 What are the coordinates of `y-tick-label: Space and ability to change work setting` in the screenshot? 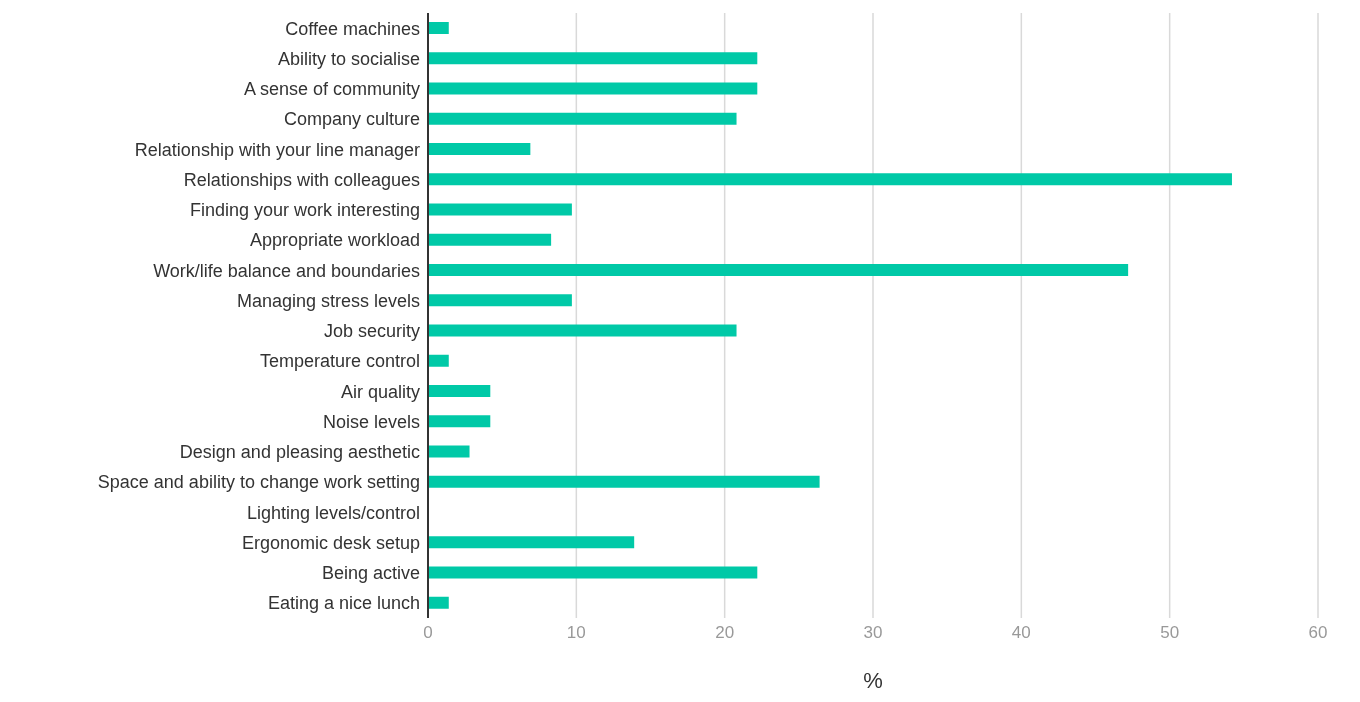 It's located at (258, 482).